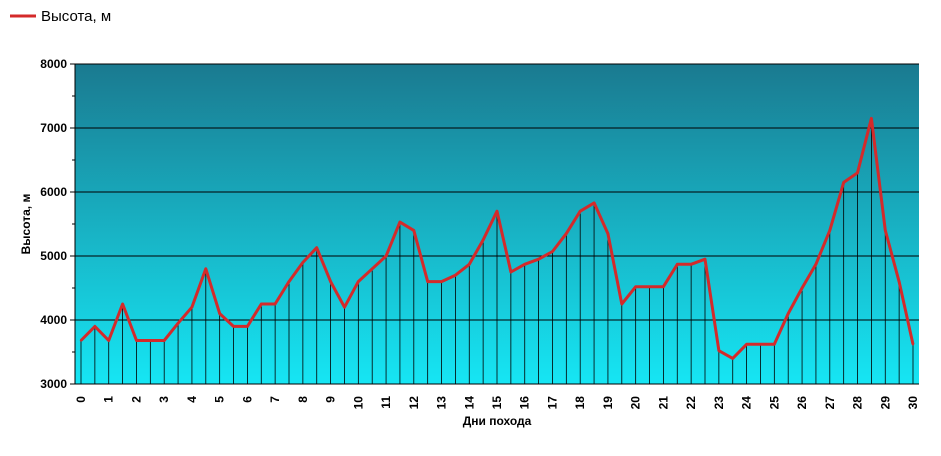  What do you see at coordinates (192, 399) in the screenshot?
I see `x-tick-label: 4` at bounding box center [192, 399].